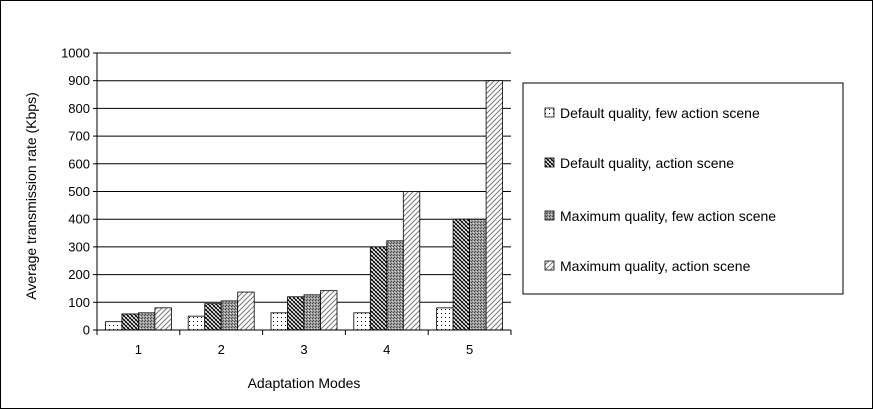 This screenshot has width=873, height=409. Describe the element at coordinates (469, 349) in the screenshot. I see `x-tick-label: 5` at that location.